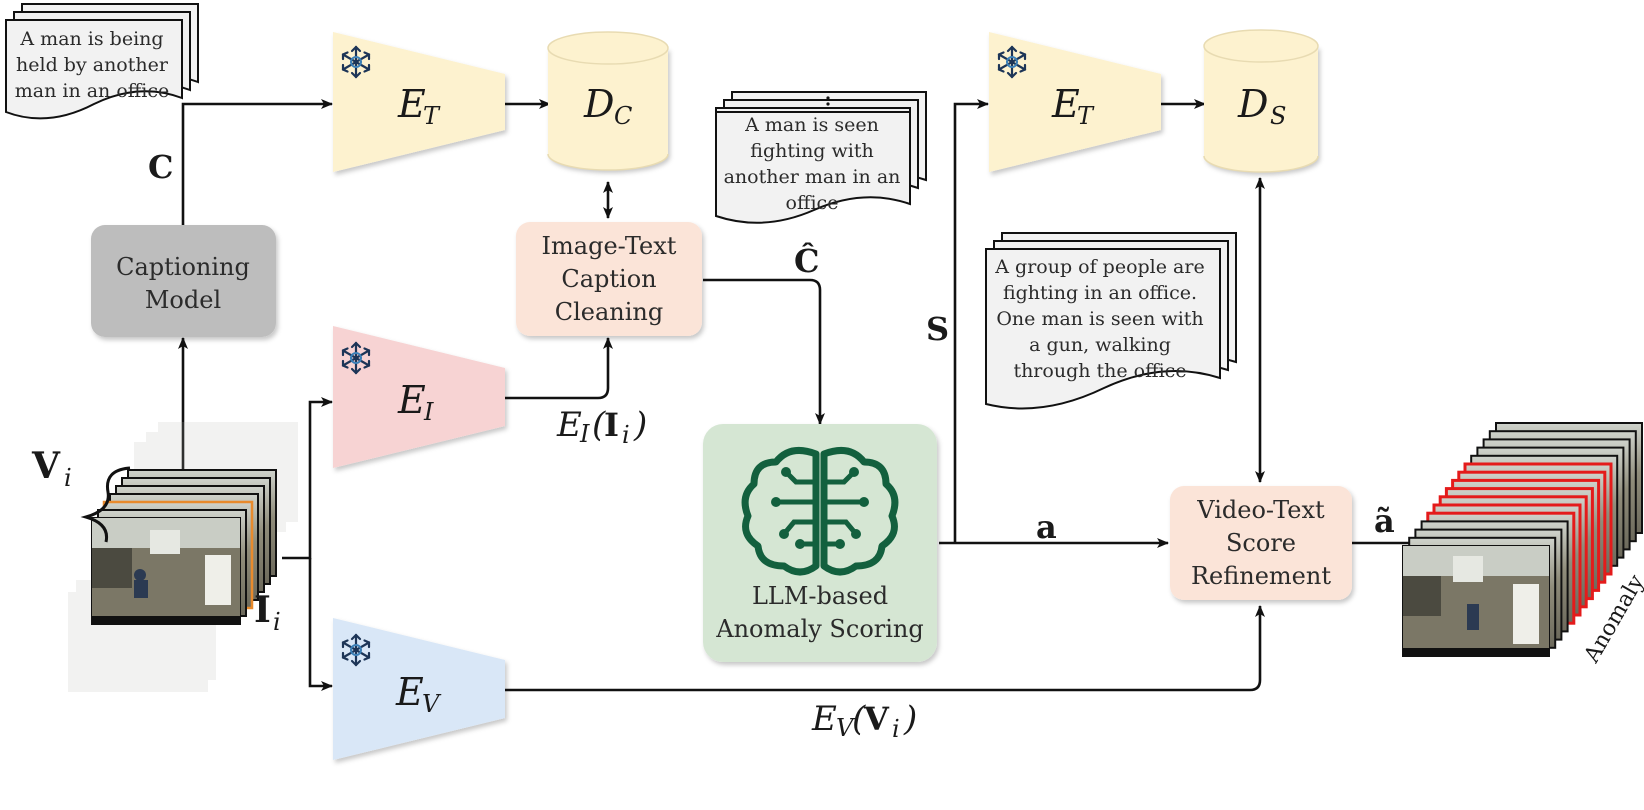 The height and width of the screenshot is (810, 1644). I want to click on cleaning-line2: Caption, so click(608, 279).